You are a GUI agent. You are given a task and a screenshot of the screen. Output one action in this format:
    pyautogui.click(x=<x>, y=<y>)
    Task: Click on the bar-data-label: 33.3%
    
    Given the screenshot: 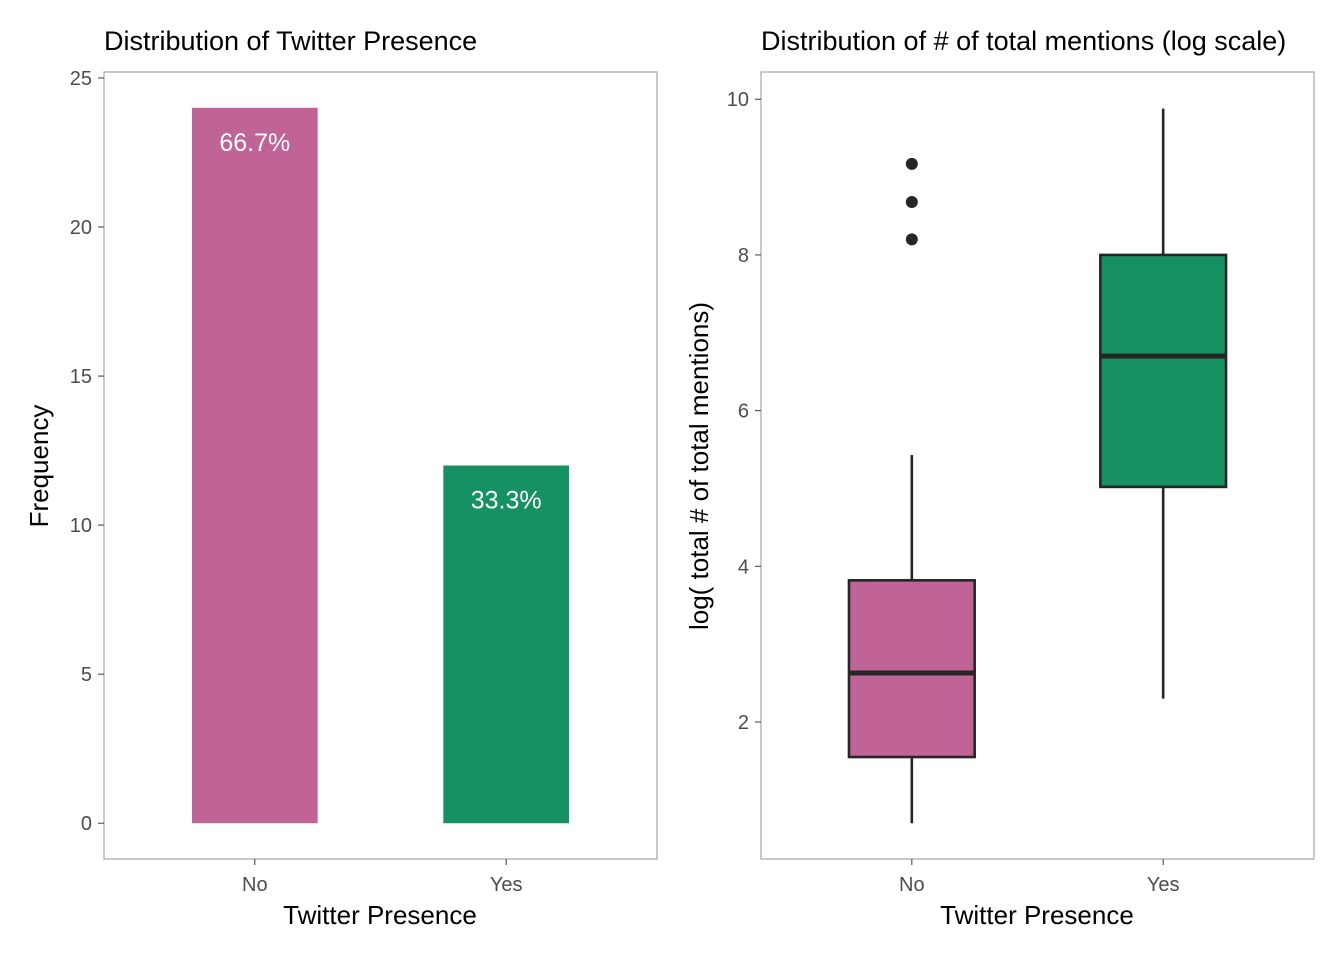 What is the action you would take?
    pyautogui.click(x=506, y=501)
    